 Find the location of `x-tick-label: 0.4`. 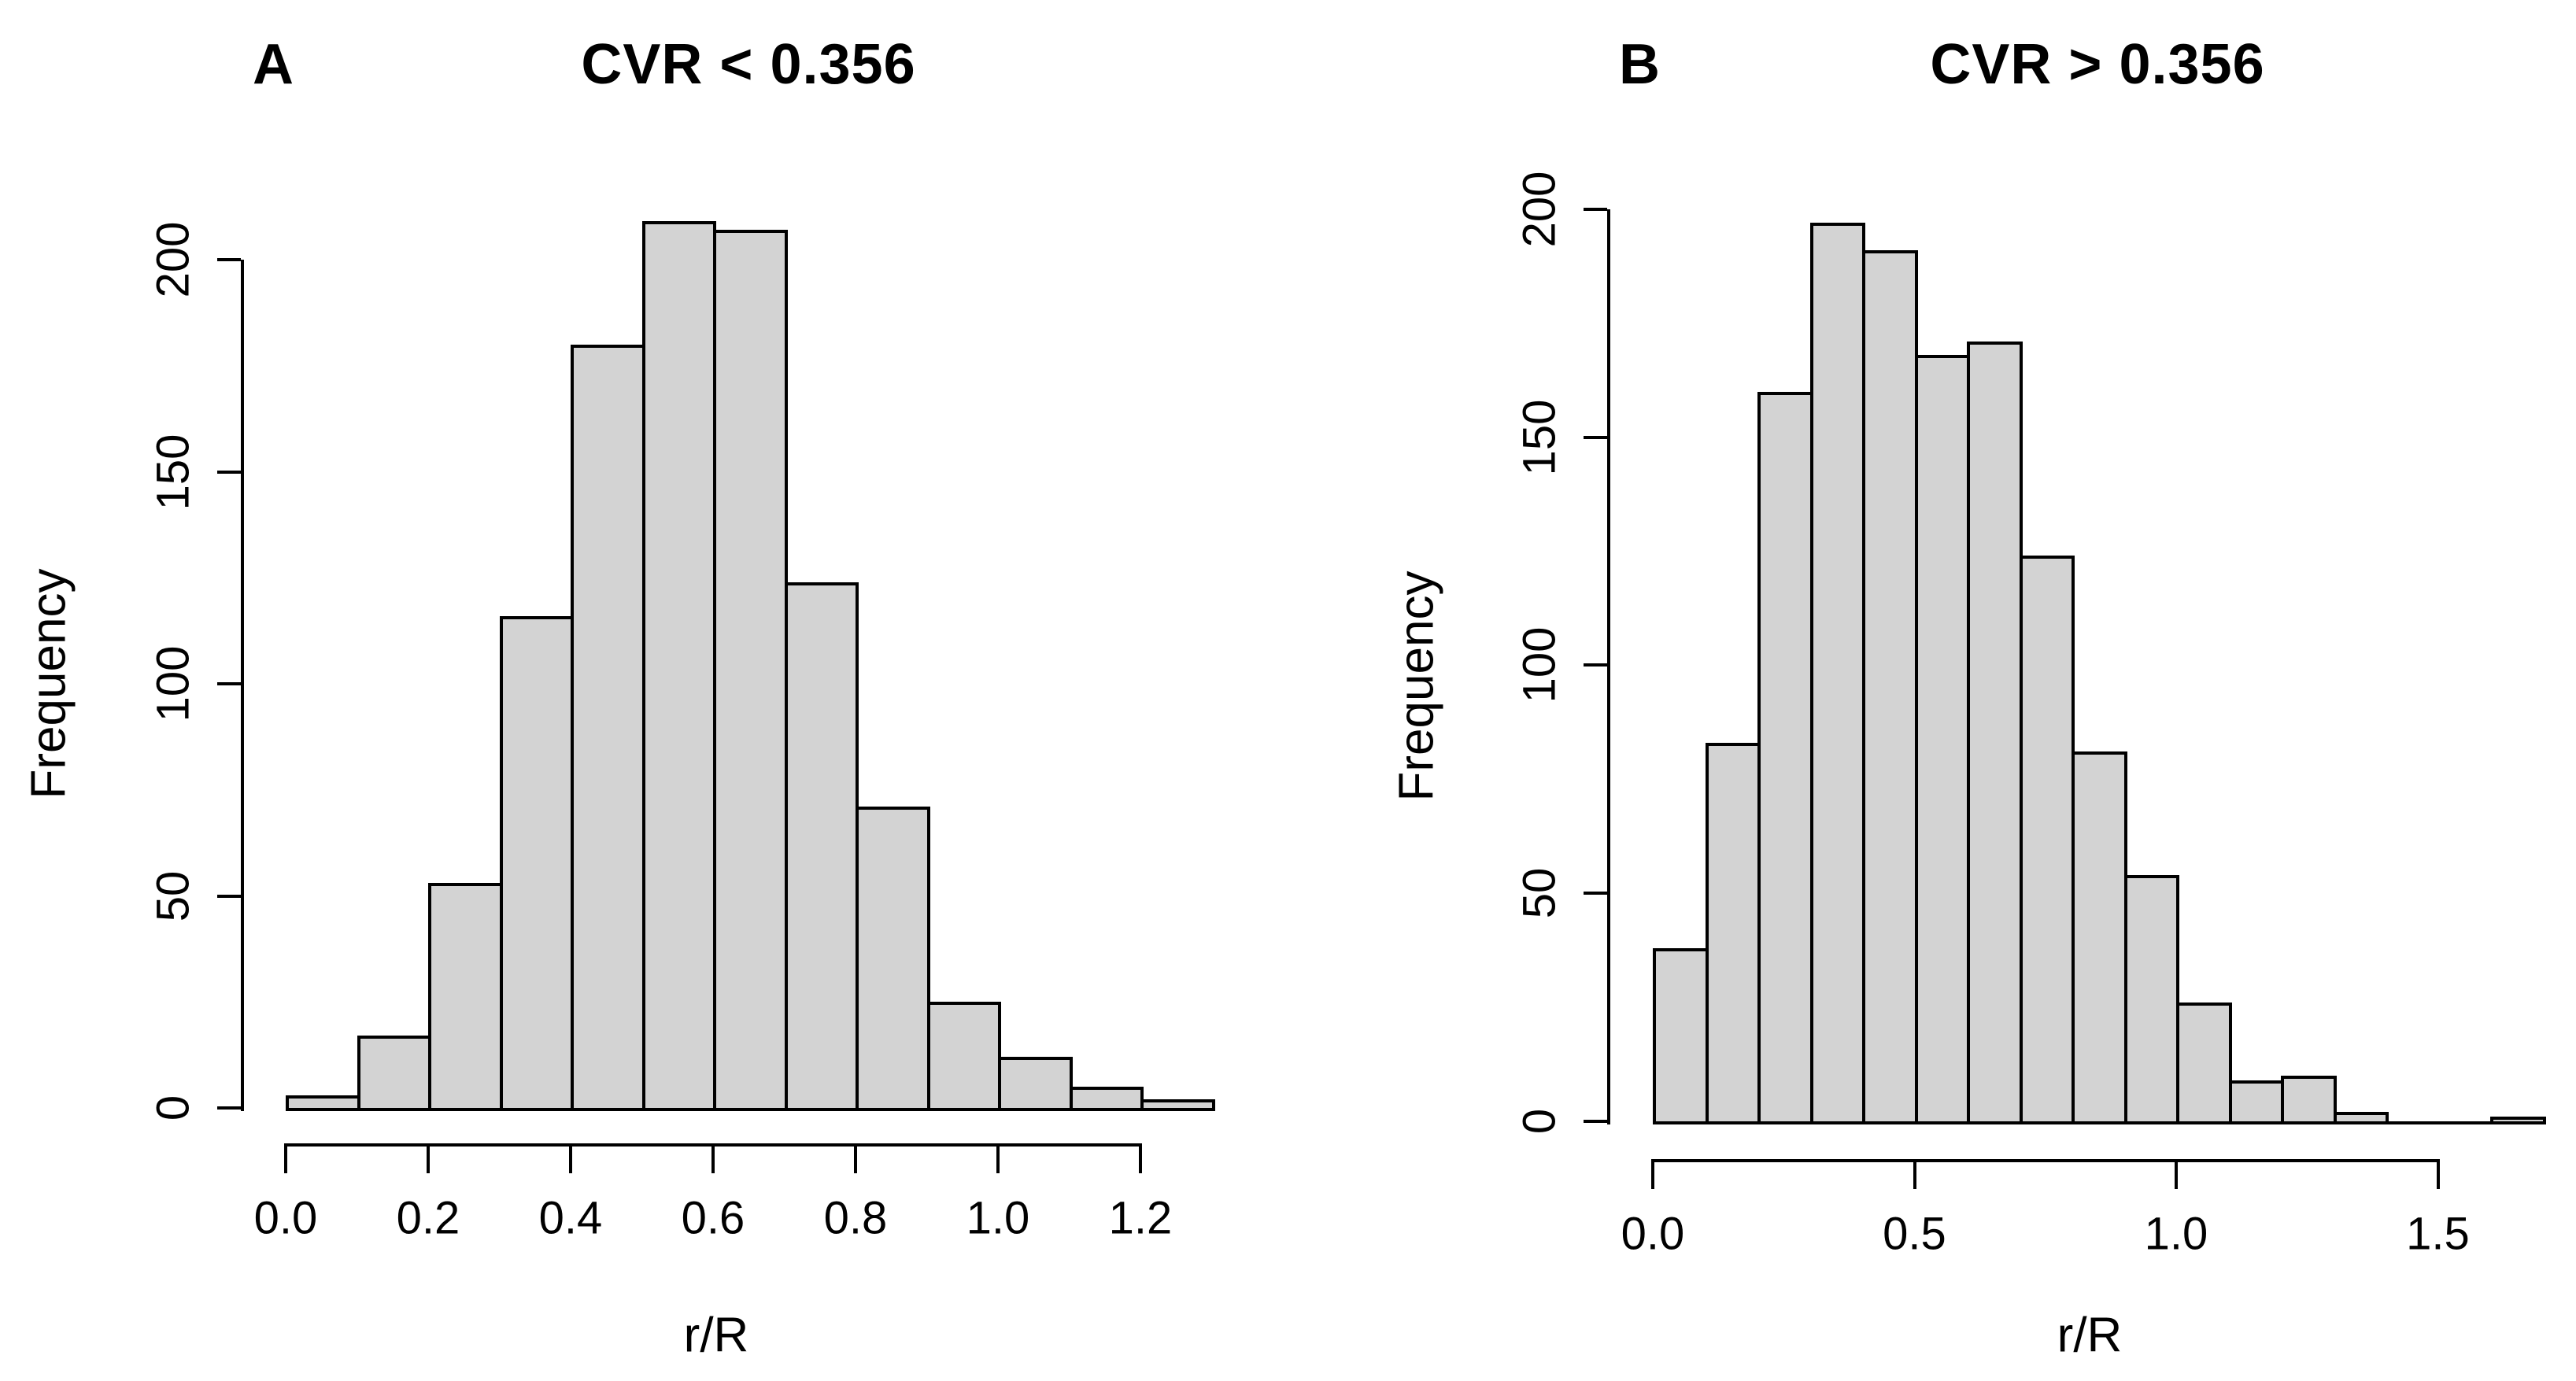

x-tick-label: 0.4 is located at coordinates (570, 1218).